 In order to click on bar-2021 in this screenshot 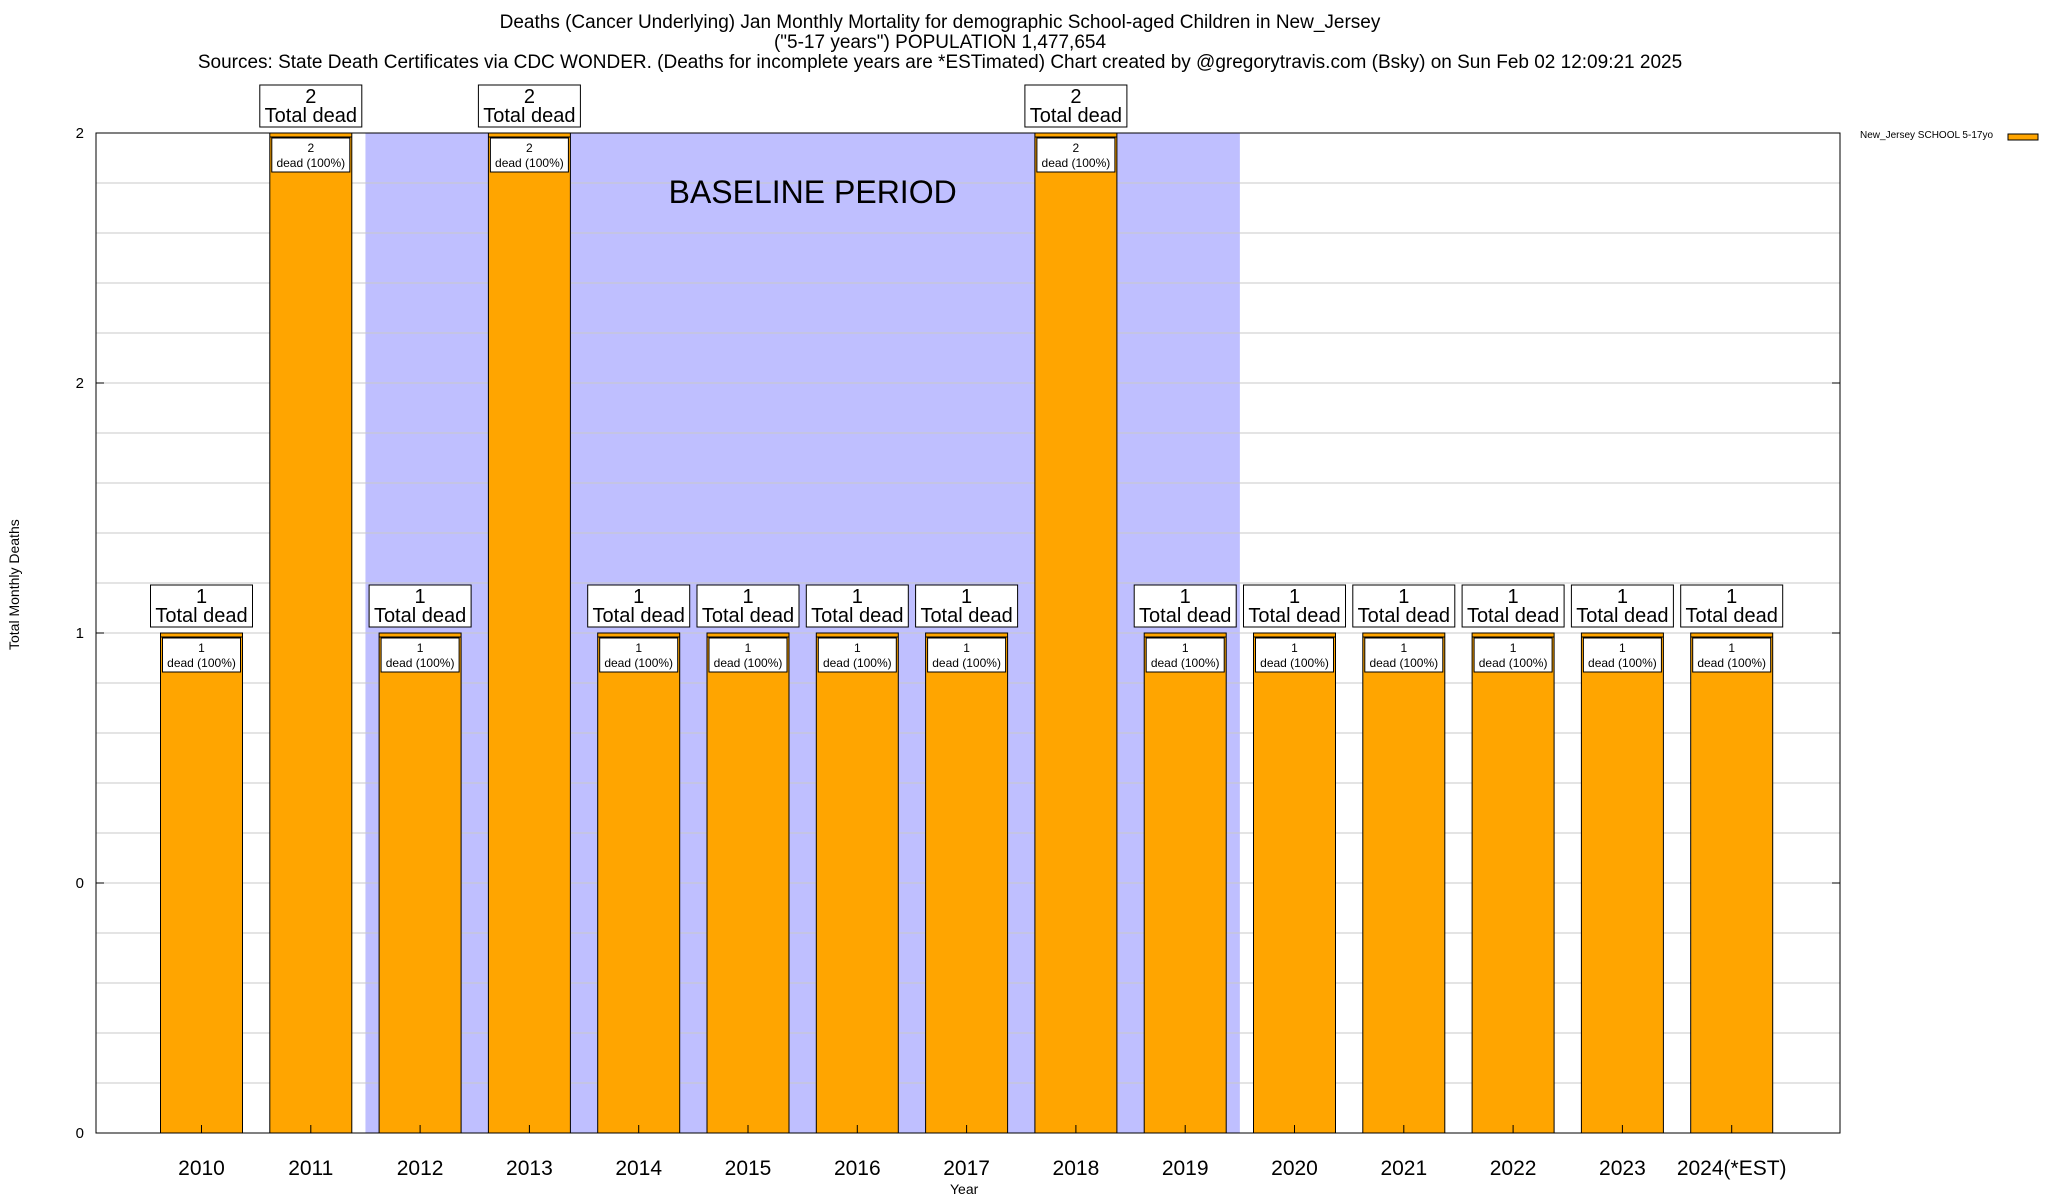, I will do `click(1404, 883)`.